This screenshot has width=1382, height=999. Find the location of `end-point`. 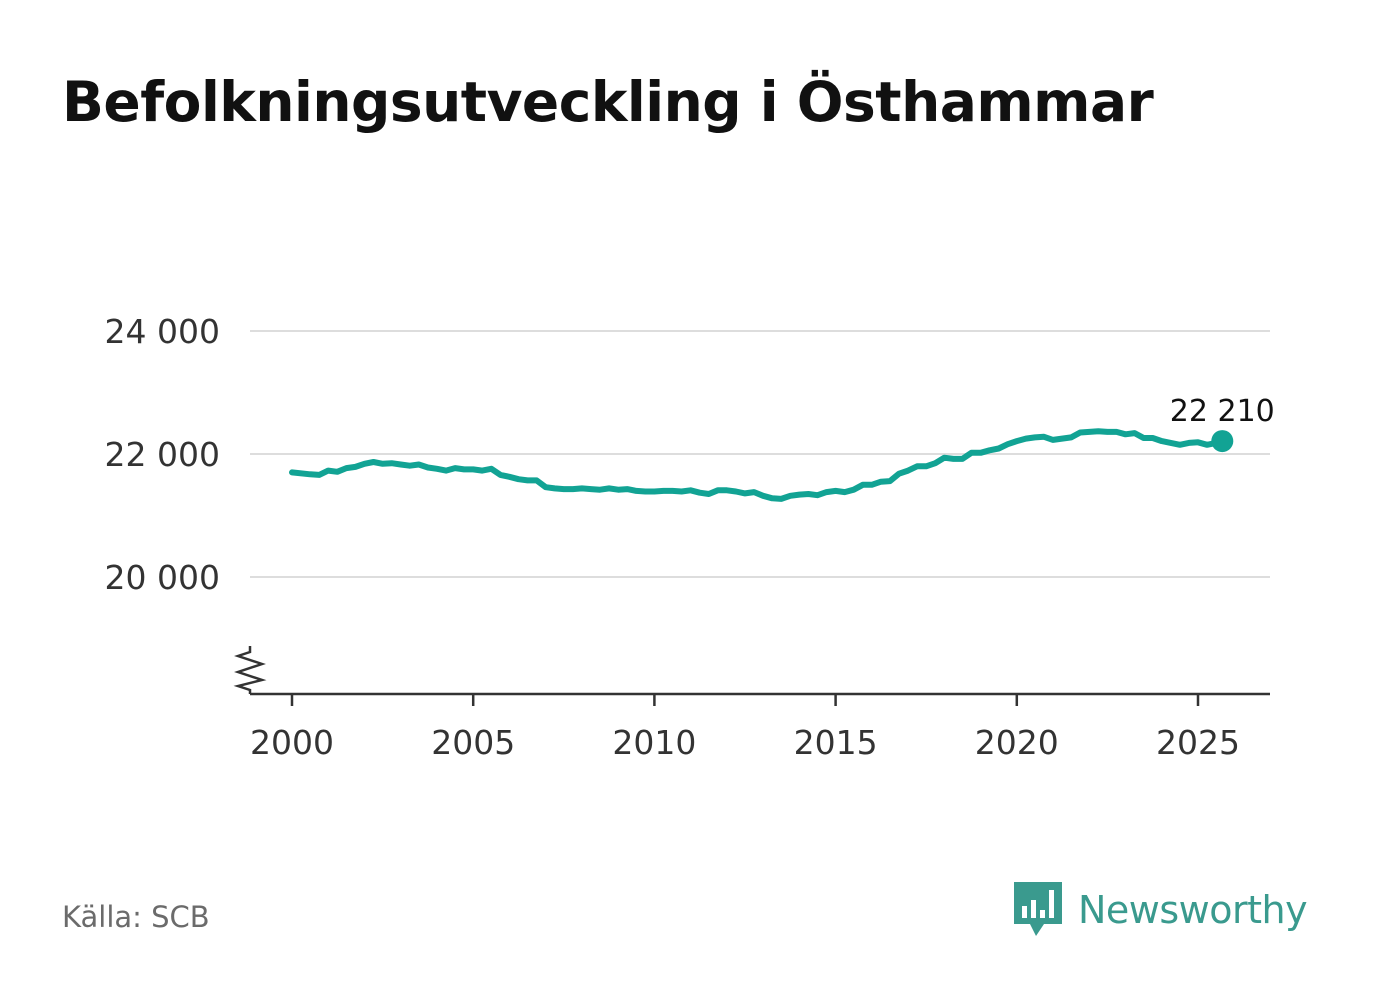

end-point is located at coordinates (1222, 441).